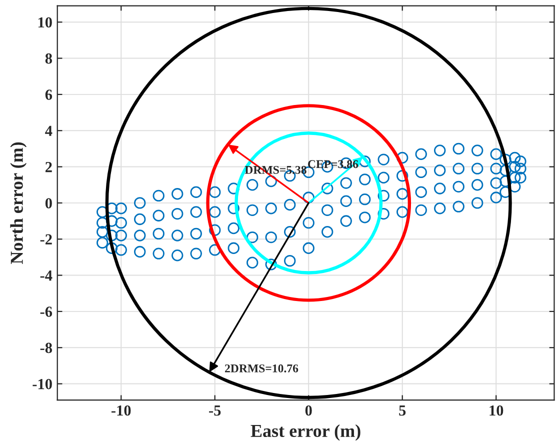 This screenshot has width=557, height=448. What do you see at coordinates (46, 239) in the screenshot?
I see `y-tick-label: -2` at bounding box center [46, 239].